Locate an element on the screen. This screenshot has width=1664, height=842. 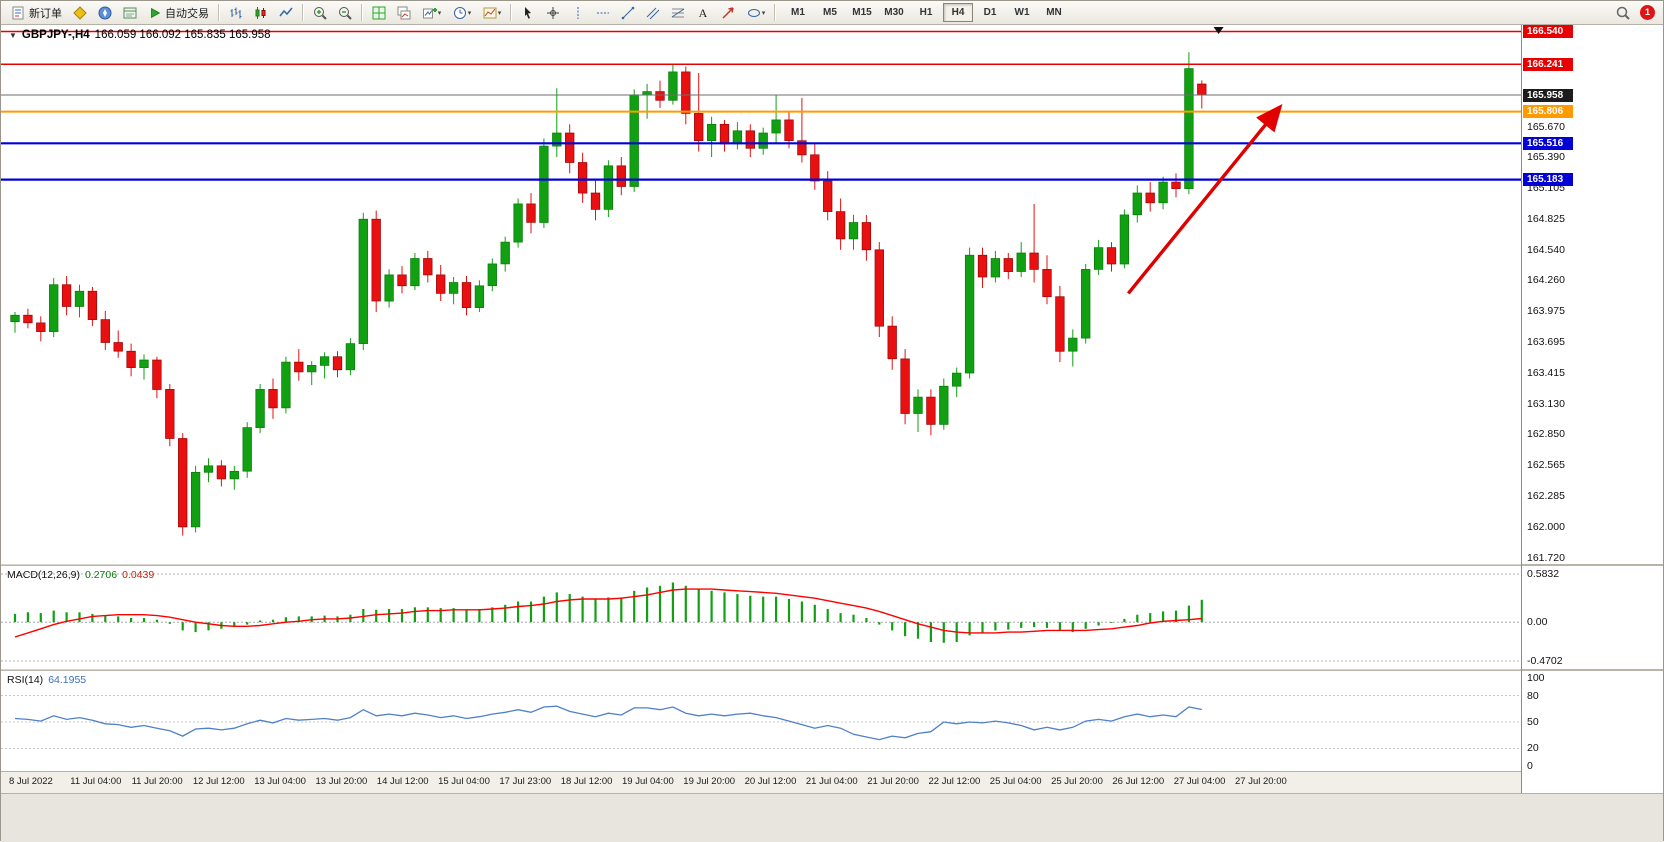
price-tick: 163.130 is located at coordinates (1546, 403).